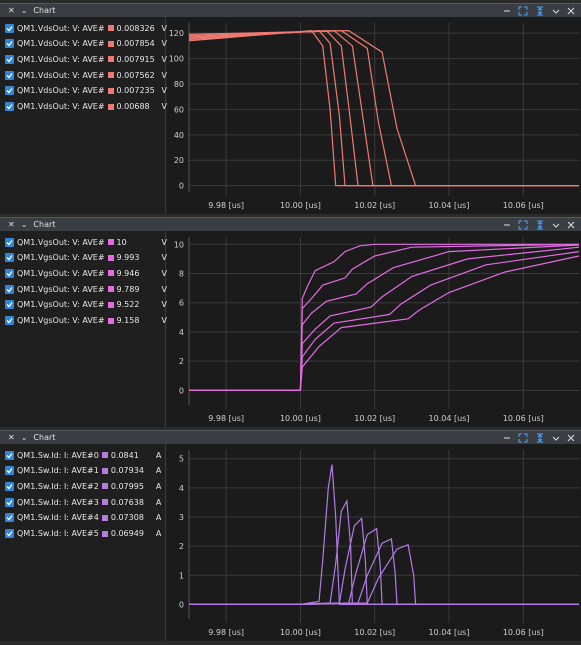  What do you see at coordinates (44, 224) in the screenshot?
I see `panel-title: Chart` at bounding box center [44, 224].